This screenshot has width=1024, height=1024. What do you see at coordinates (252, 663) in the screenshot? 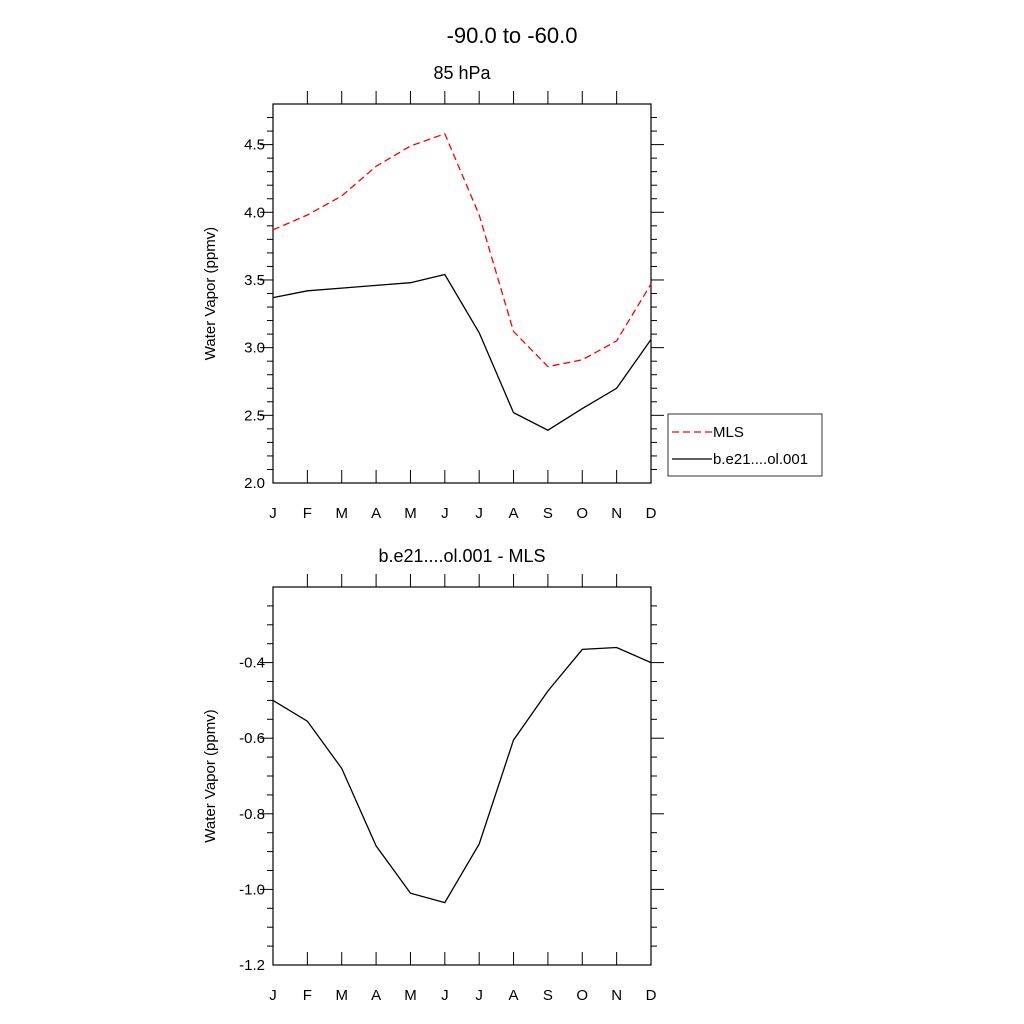
I see `y-tick-label: -0.4` at bounding box center [252, 663].